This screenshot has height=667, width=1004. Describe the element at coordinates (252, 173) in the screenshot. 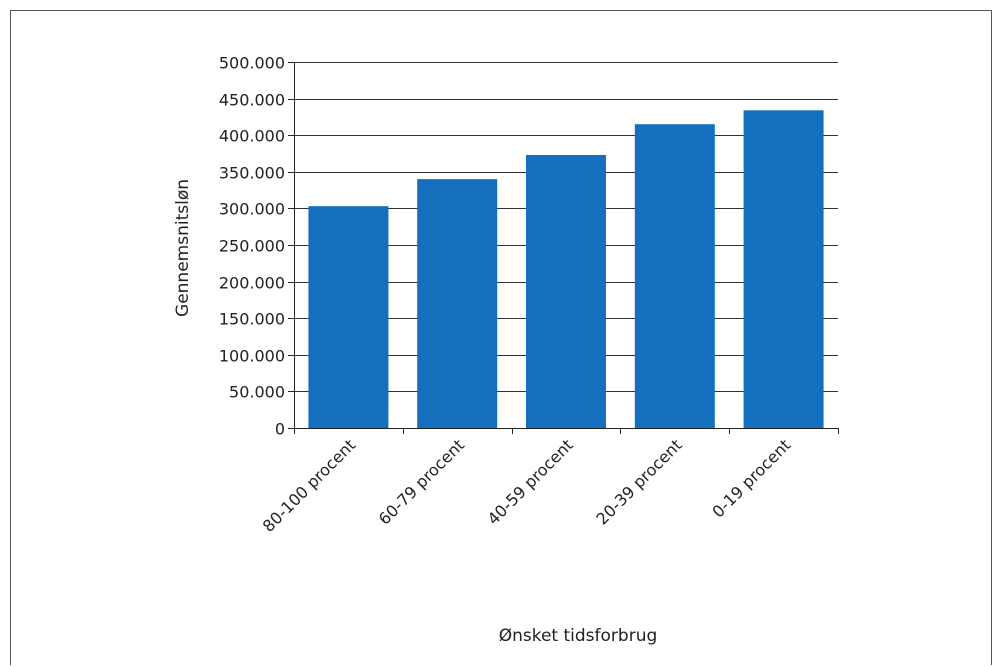

I see `y-tick-label: 350.000` at that location.